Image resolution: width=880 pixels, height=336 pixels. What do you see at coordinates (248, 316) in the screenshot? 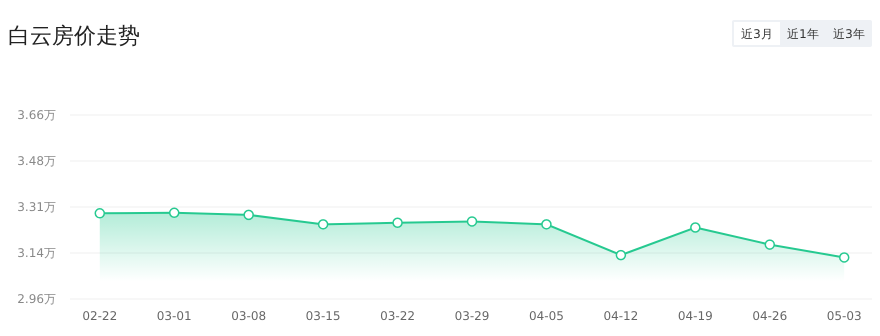
I see `x-tick-label: 03-08` at bounding box center [248, 316].